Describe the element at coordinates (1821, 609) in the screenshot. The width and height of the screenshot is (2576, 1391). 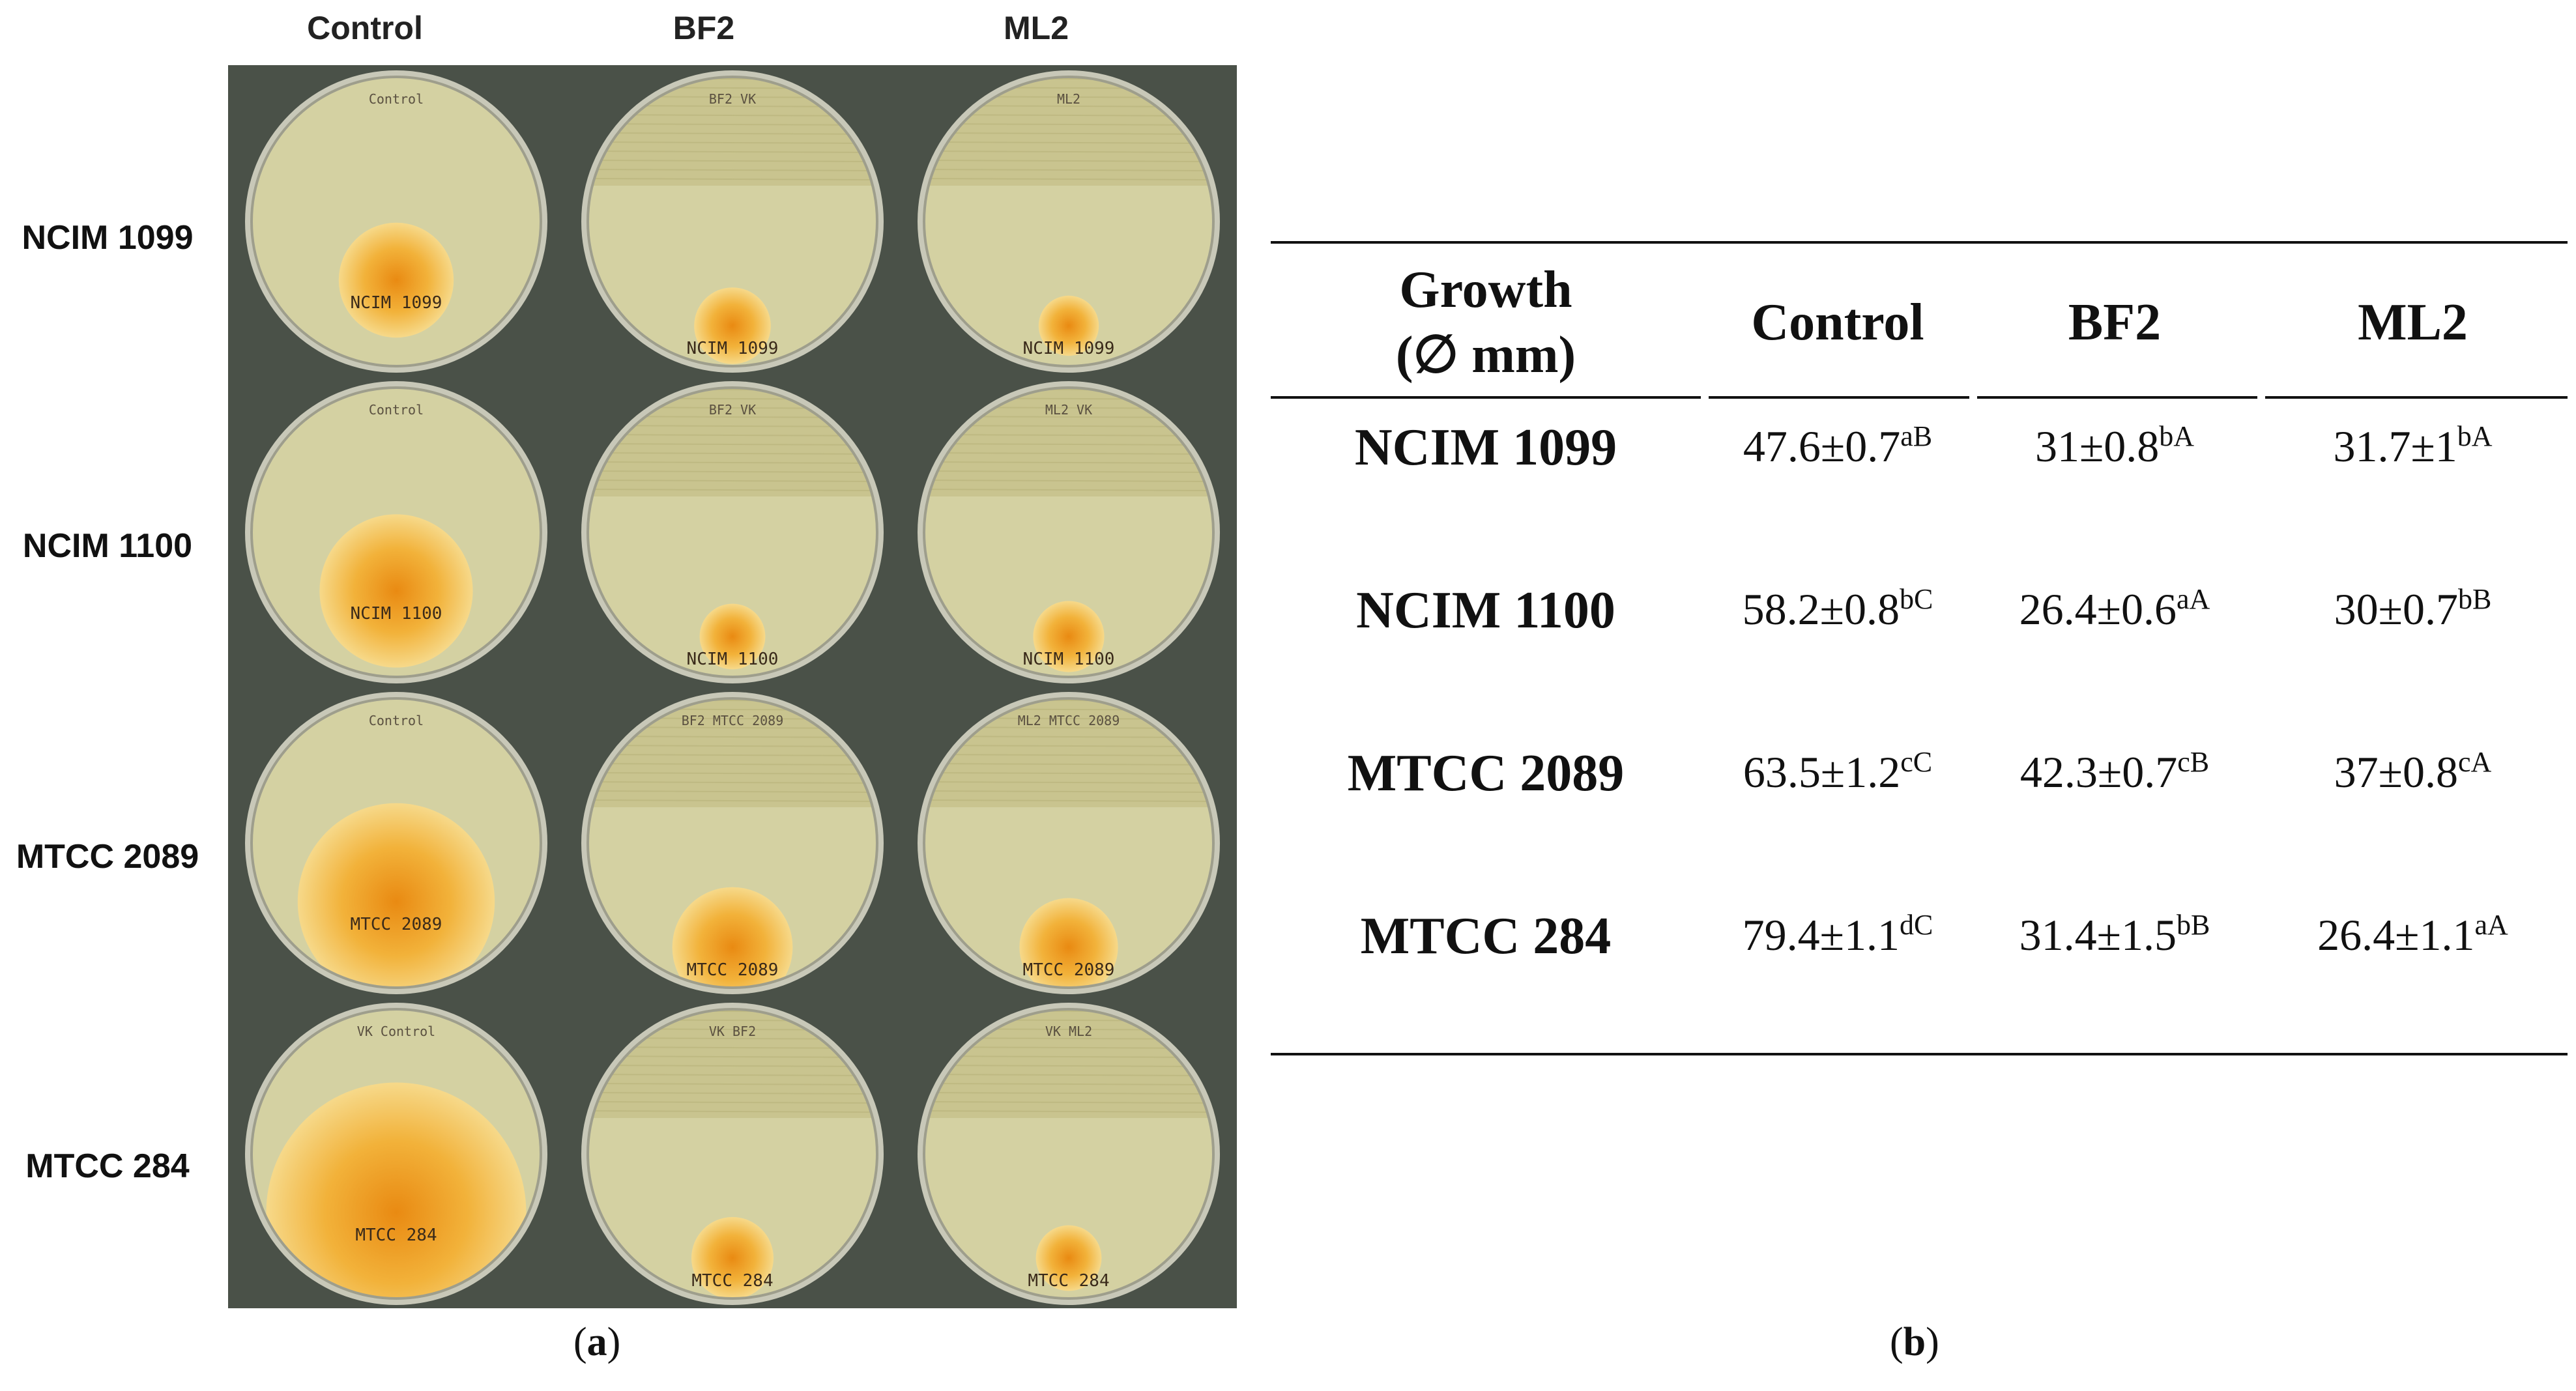
I see `cell-value: 58.2±0.8` at that location.